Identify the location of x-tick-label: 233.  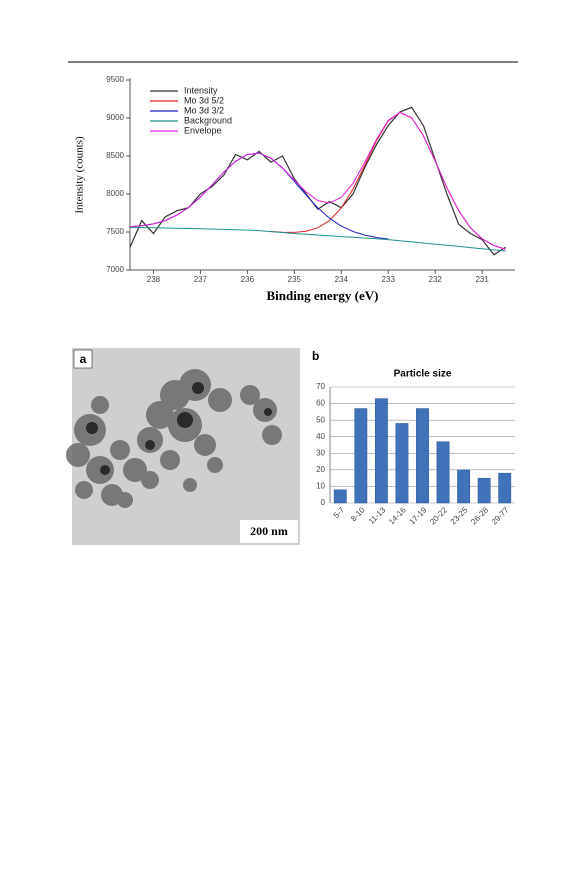
(389, 279).